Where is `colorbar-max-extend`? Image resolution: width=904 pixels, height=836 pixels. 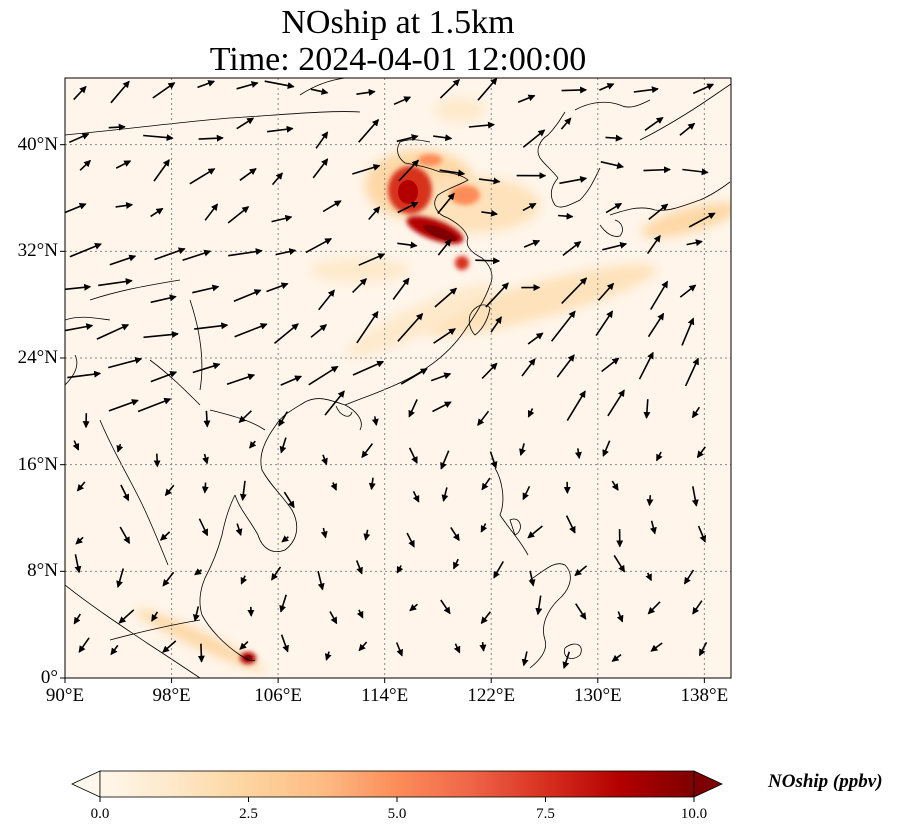
colorbar-max-extend is located at coordinates (708, 784).